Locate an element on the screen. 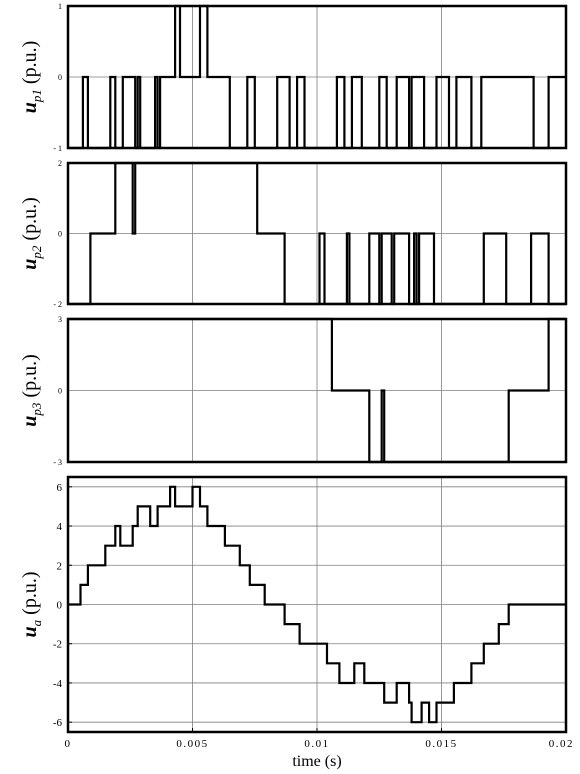 The image size is (580, 774). y-tick-label: - 1 is located at coordinates (57, 148).